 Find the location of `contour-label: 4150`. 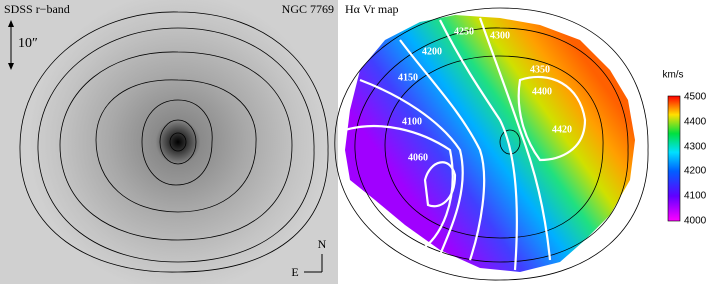

contour-label: 4150 is located at coordinates (408, 77).